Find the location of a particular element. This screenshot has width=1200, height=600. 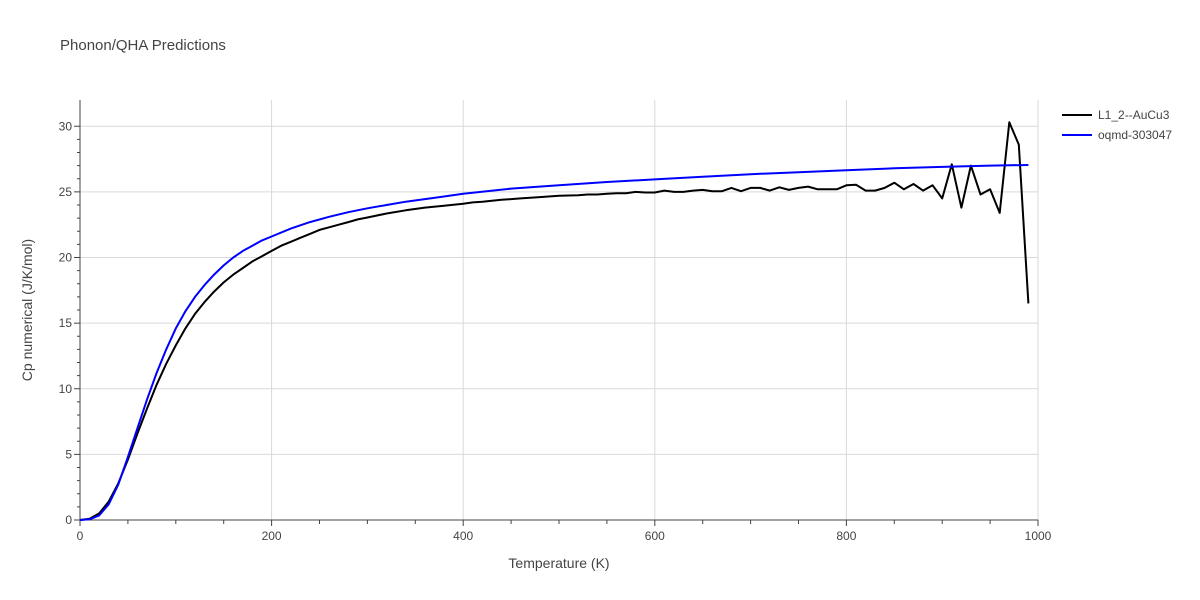

legend-label: oqmd-303047 is located at coordinates (1135, 135).